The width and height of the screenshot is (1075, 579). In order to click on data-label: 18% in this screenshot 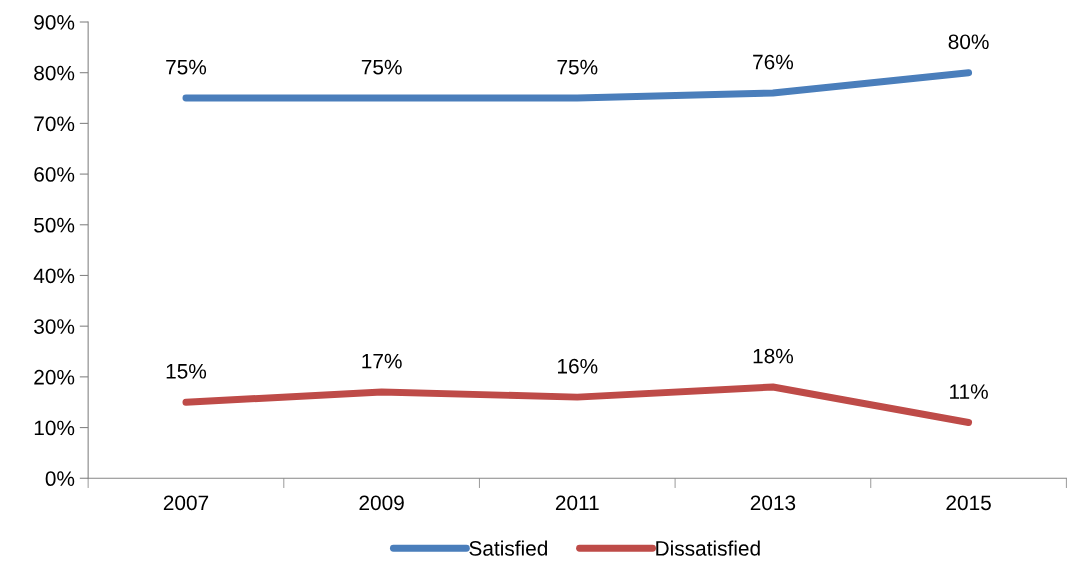, I will do `click(773, 356)`.